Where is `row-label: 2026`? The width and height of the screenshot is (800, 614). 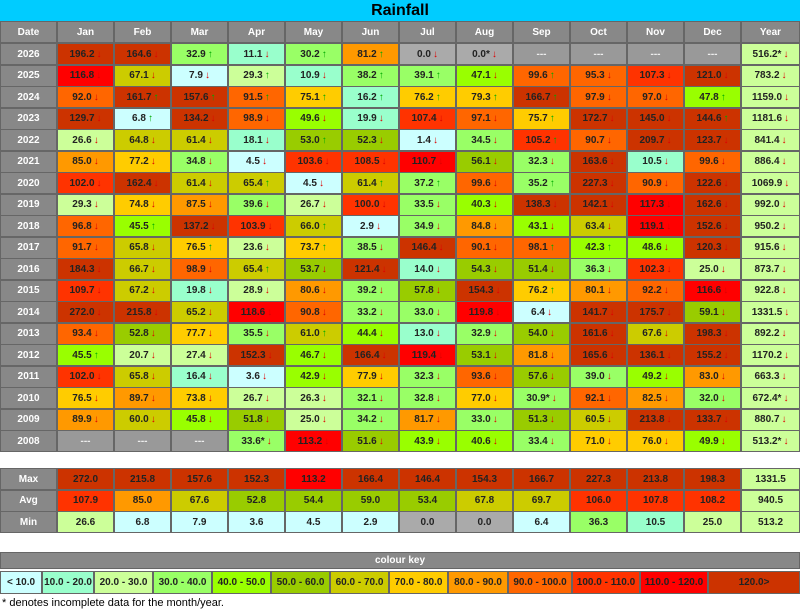
row-label: 2026 is located at coordinates (28, 54).